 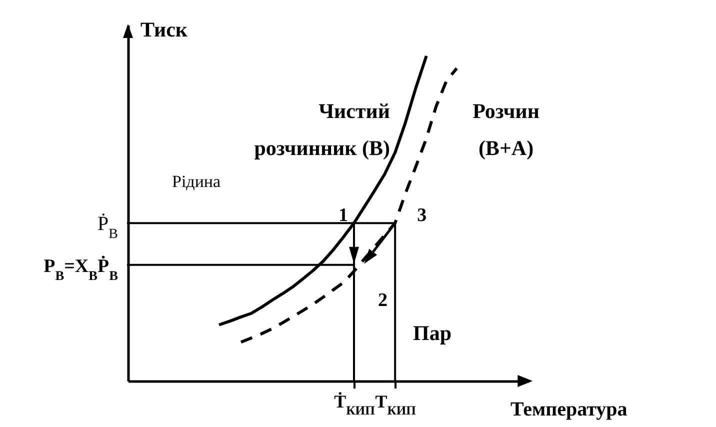 What do you see at coordinates (506, 129) in the screenshot?
I see `series-label: Розчин (В+А)` at bounding box center [506, 129].